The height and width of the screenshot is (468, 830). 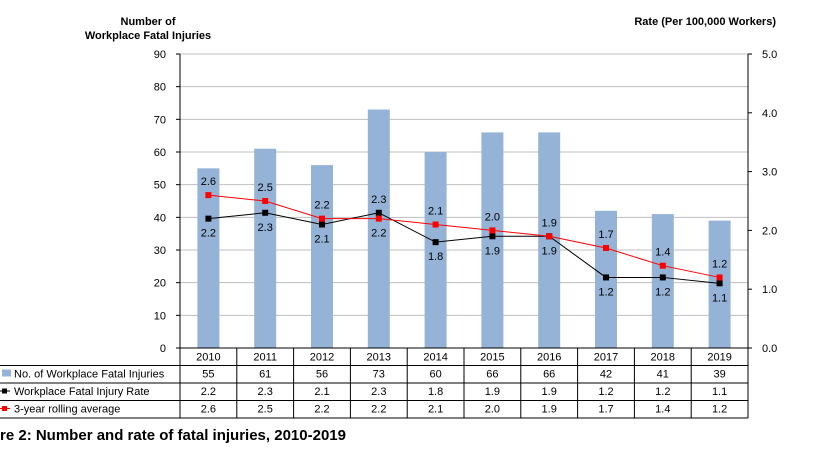 What do you see at coordinates (719, 298) in the screenshot?
I see `rate-data-label: 1.1` at bounding box center [719, 298].